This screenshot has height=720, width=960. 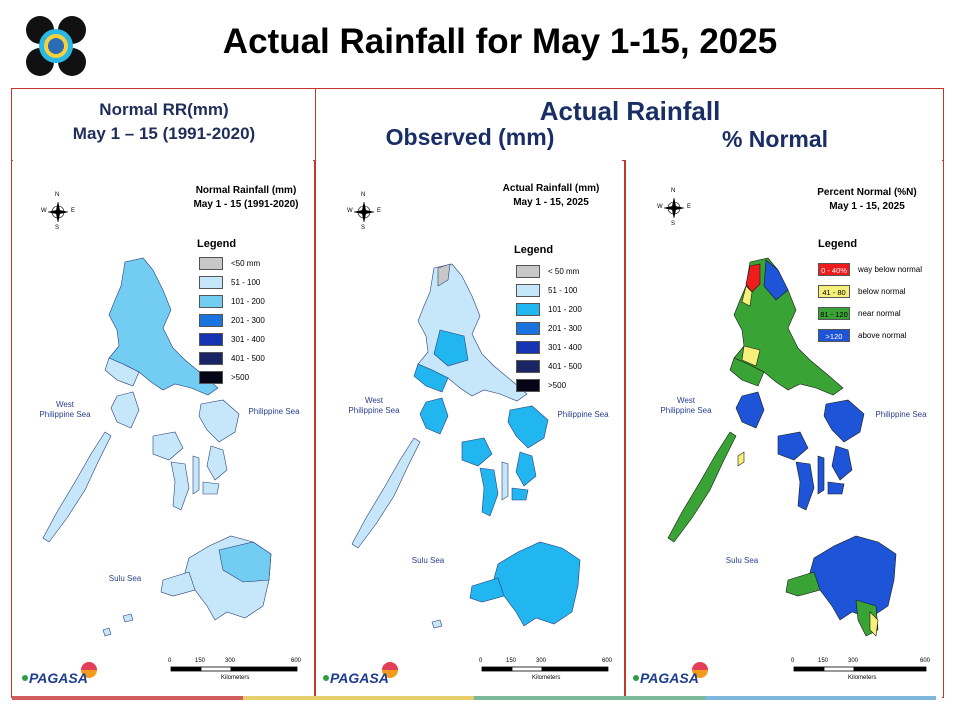 I want to click on legend-item: <50 mm, so click(x=229, y=263).